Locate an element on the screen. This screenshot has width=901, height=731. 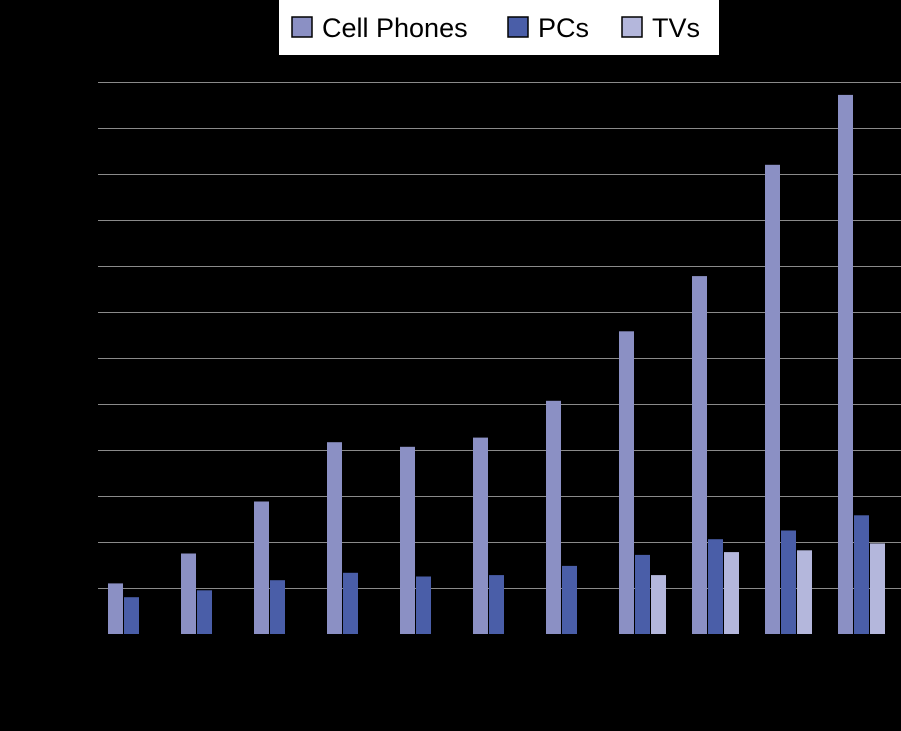
legend-label-pcs: PCs is located at coordinates (563, 28).